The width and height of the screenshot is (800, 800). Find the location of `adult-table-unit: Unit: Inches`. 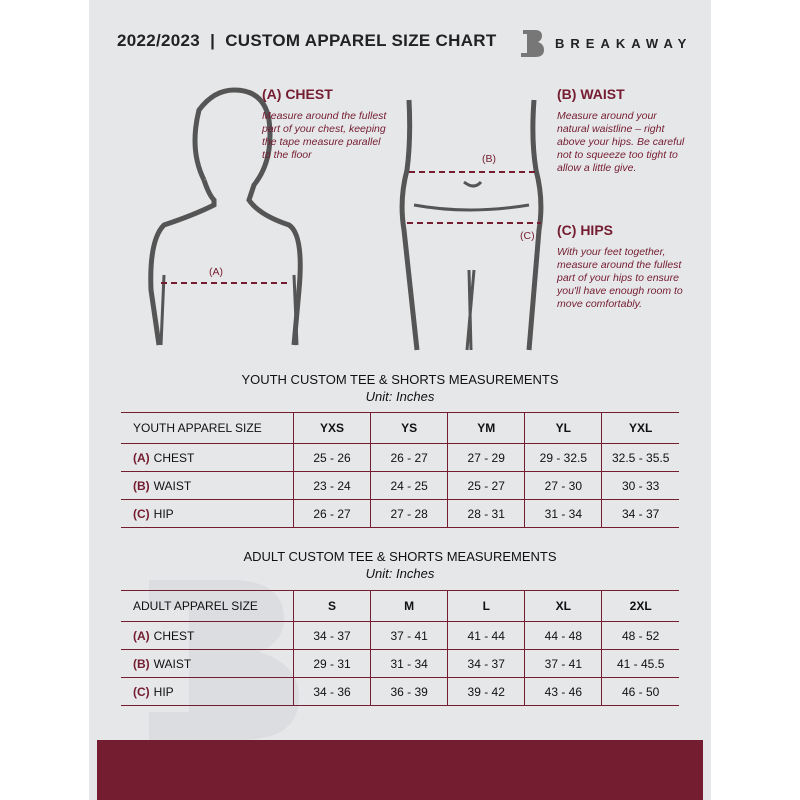

adult-table-unit: Unit: Inches is located at coordinates (400, 573).